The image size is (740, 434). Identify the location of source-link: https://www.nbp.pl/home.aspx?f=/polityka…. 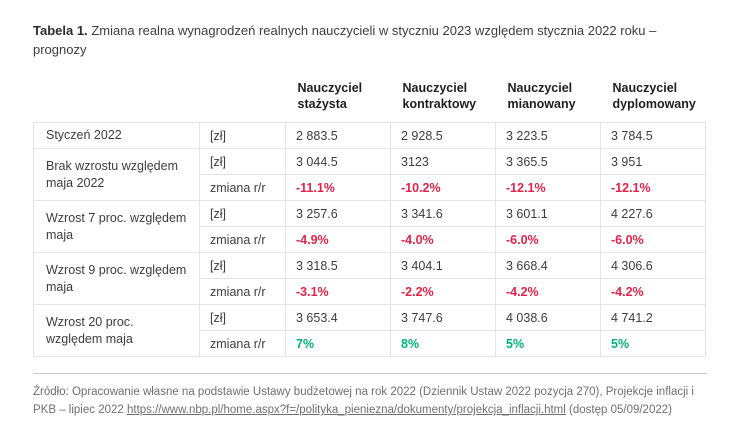
(346, 410).